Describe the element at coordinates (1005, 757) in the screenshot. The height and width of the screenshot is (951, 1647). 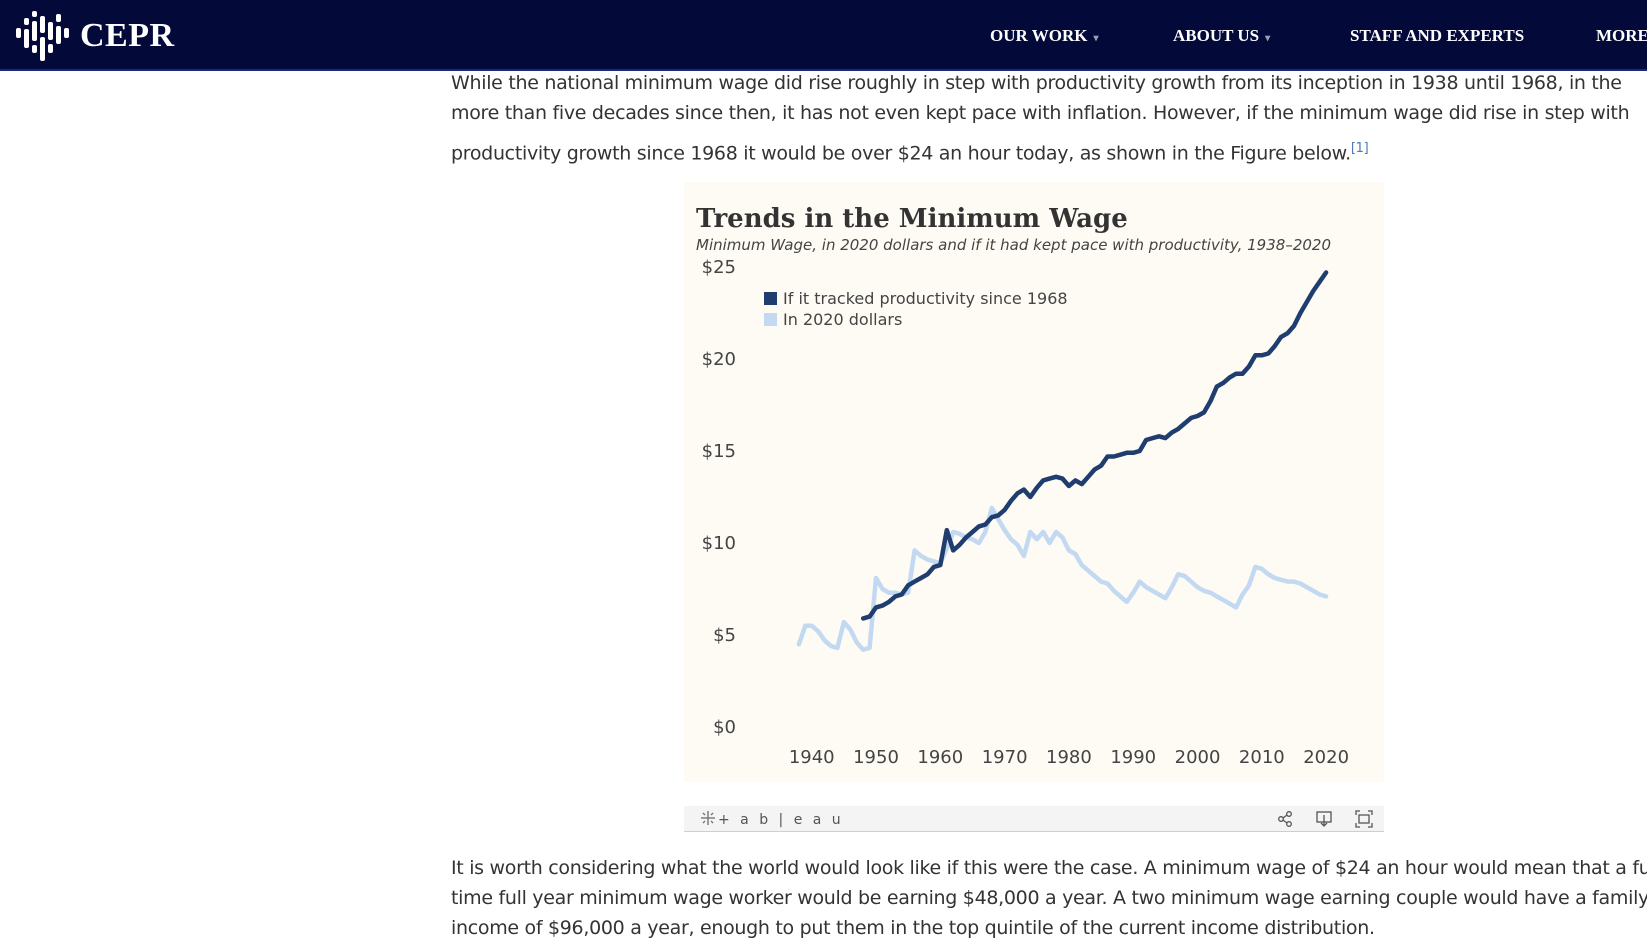
I see `x-tick-label: 1970` at that location.